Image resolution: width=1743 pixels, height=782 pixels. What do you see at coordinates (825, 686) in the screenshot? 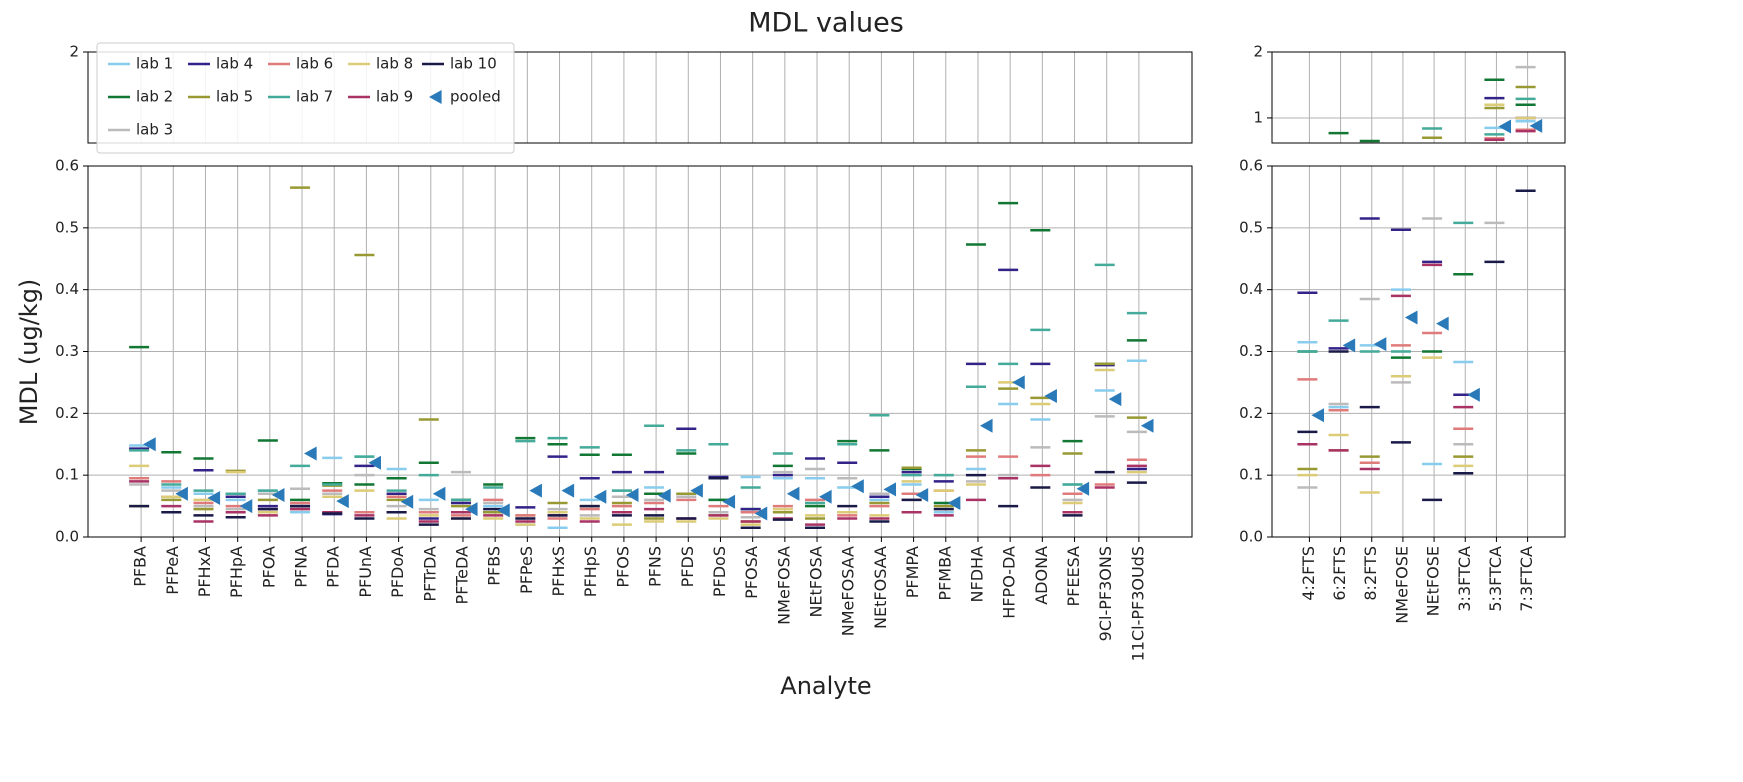
I see `x-axis-label: Analyte` at bounding box center [825, 686].